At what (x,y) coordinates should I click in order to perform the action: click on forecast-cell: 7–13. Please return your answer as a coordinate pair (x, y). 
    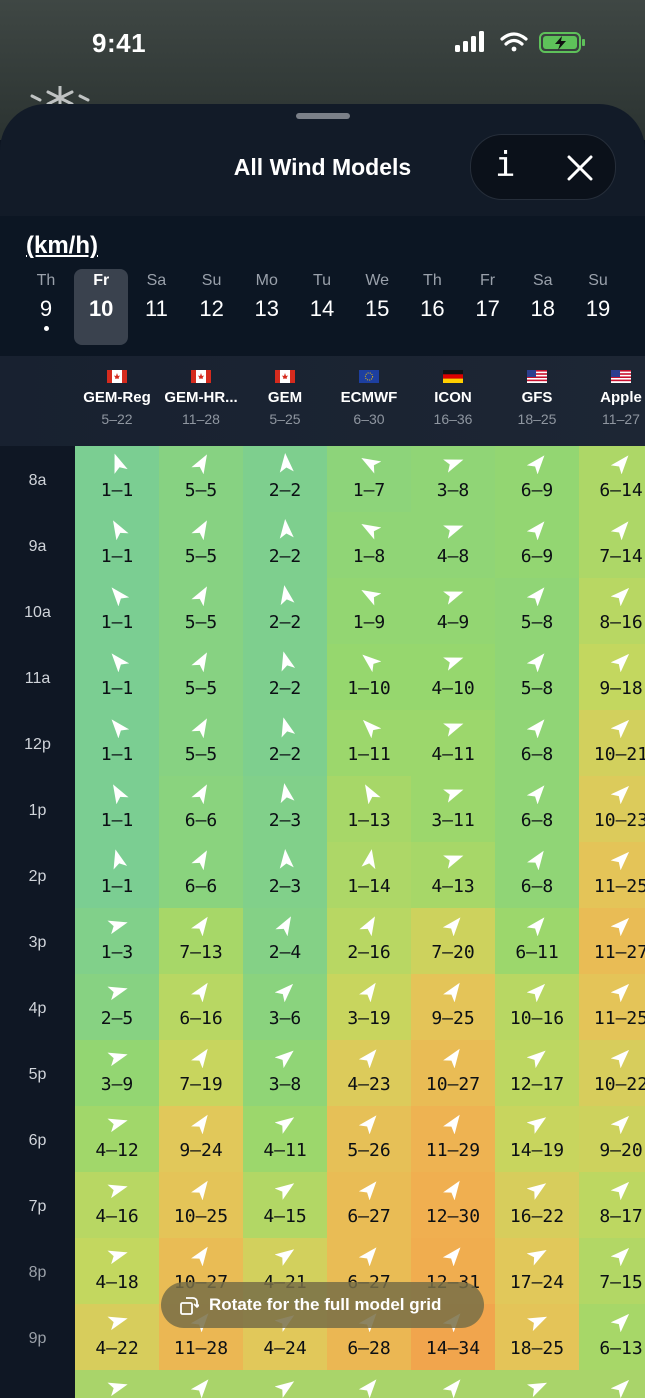
    Looking at the image, I should click on (201, 941).